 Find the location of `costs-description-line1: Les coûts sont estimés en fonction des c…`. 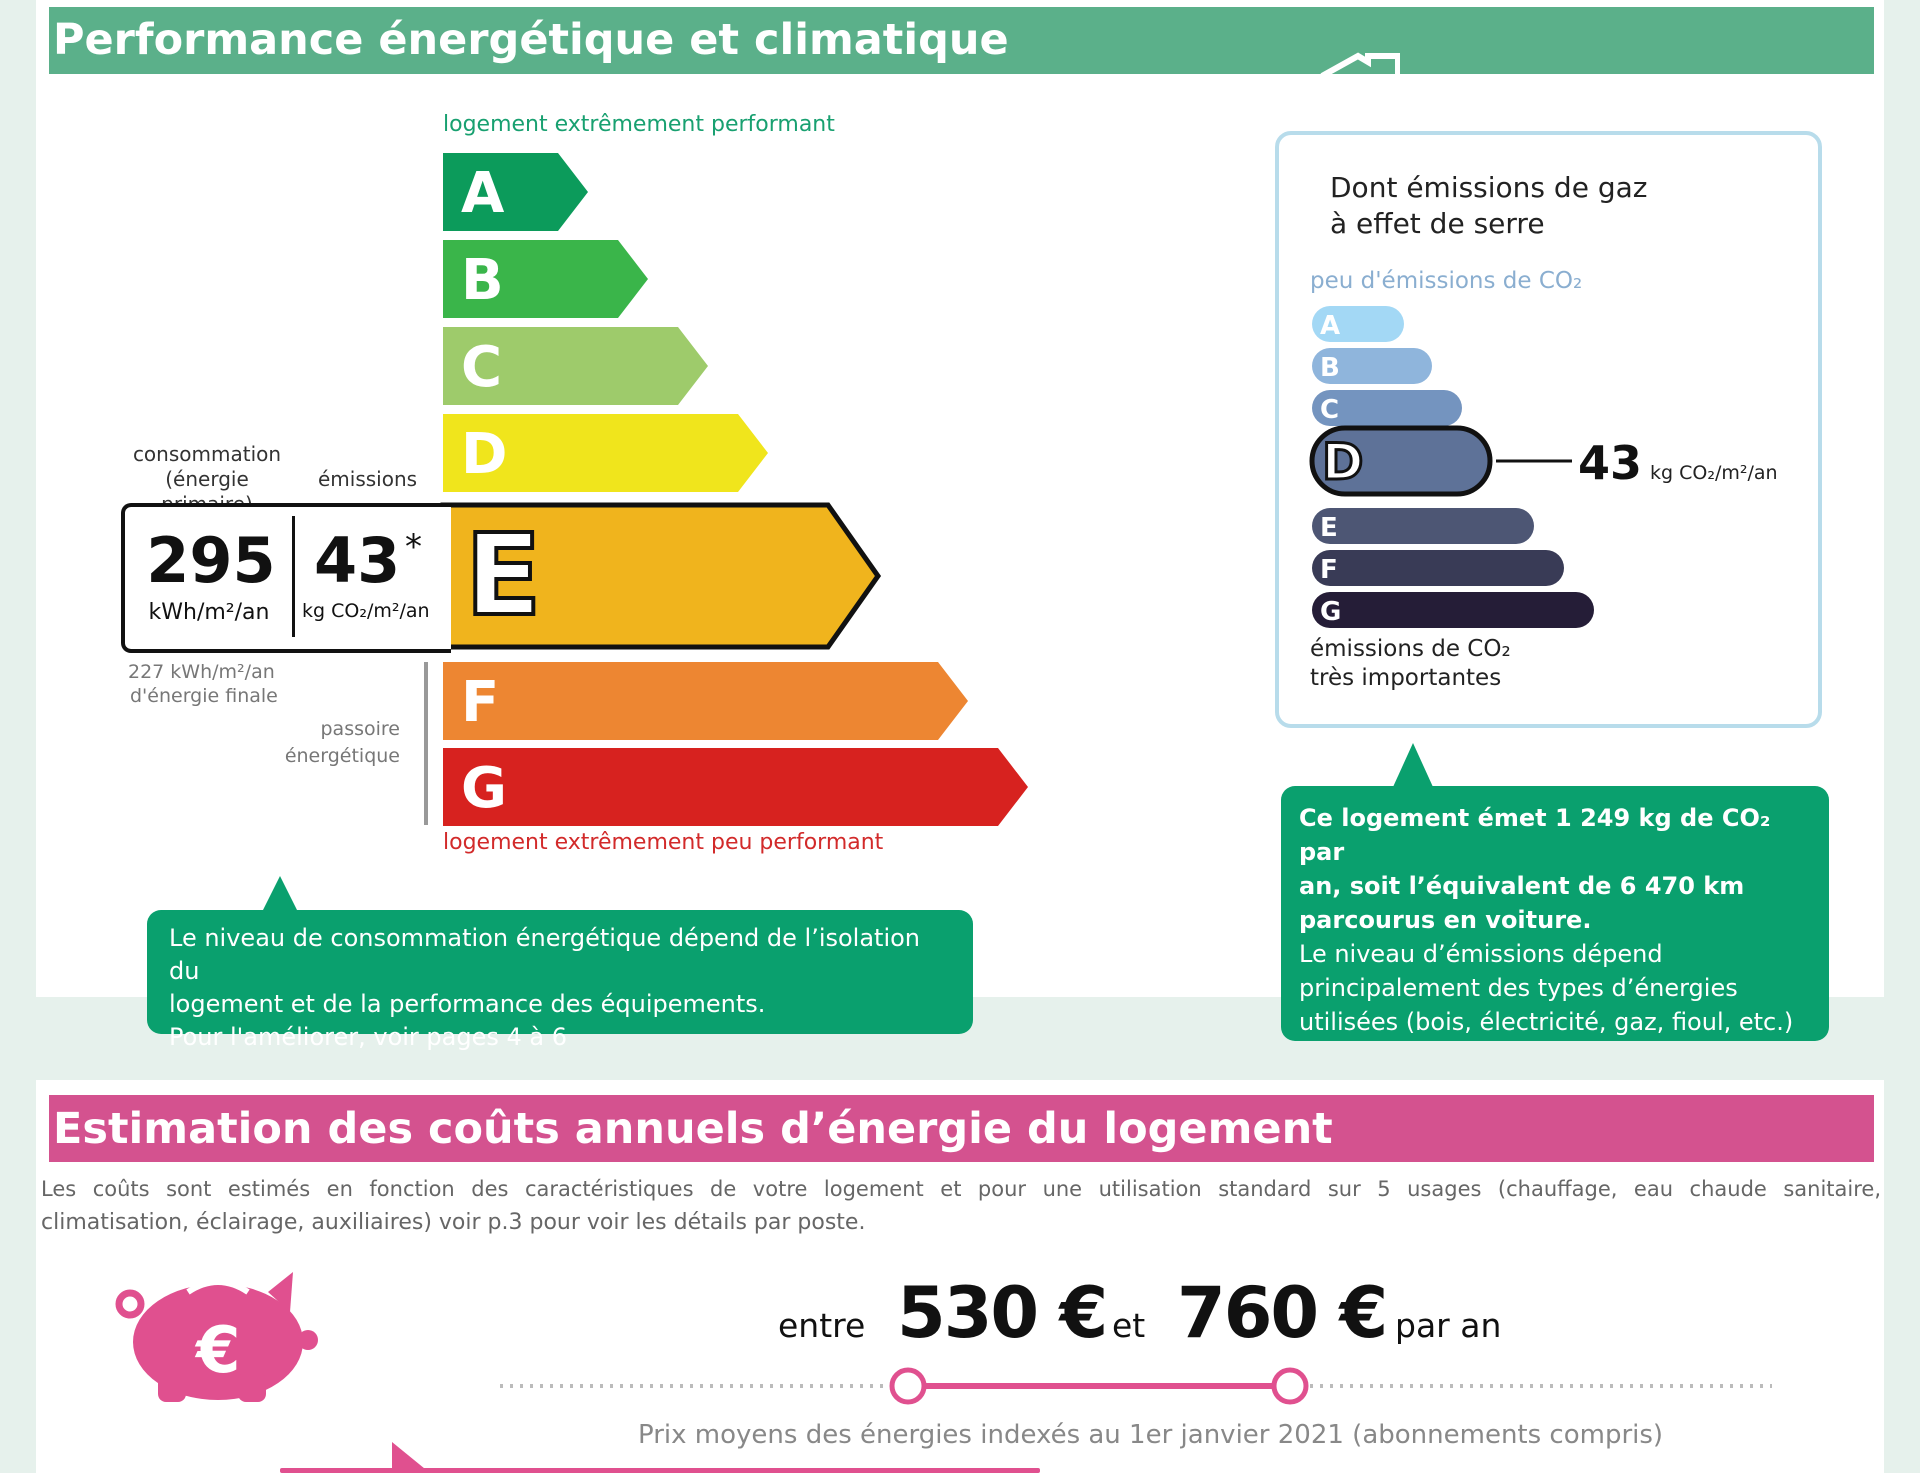

costs-description-line1: Les coûts sont estimés en fonction des c… is located at coordinates (961, 1189).